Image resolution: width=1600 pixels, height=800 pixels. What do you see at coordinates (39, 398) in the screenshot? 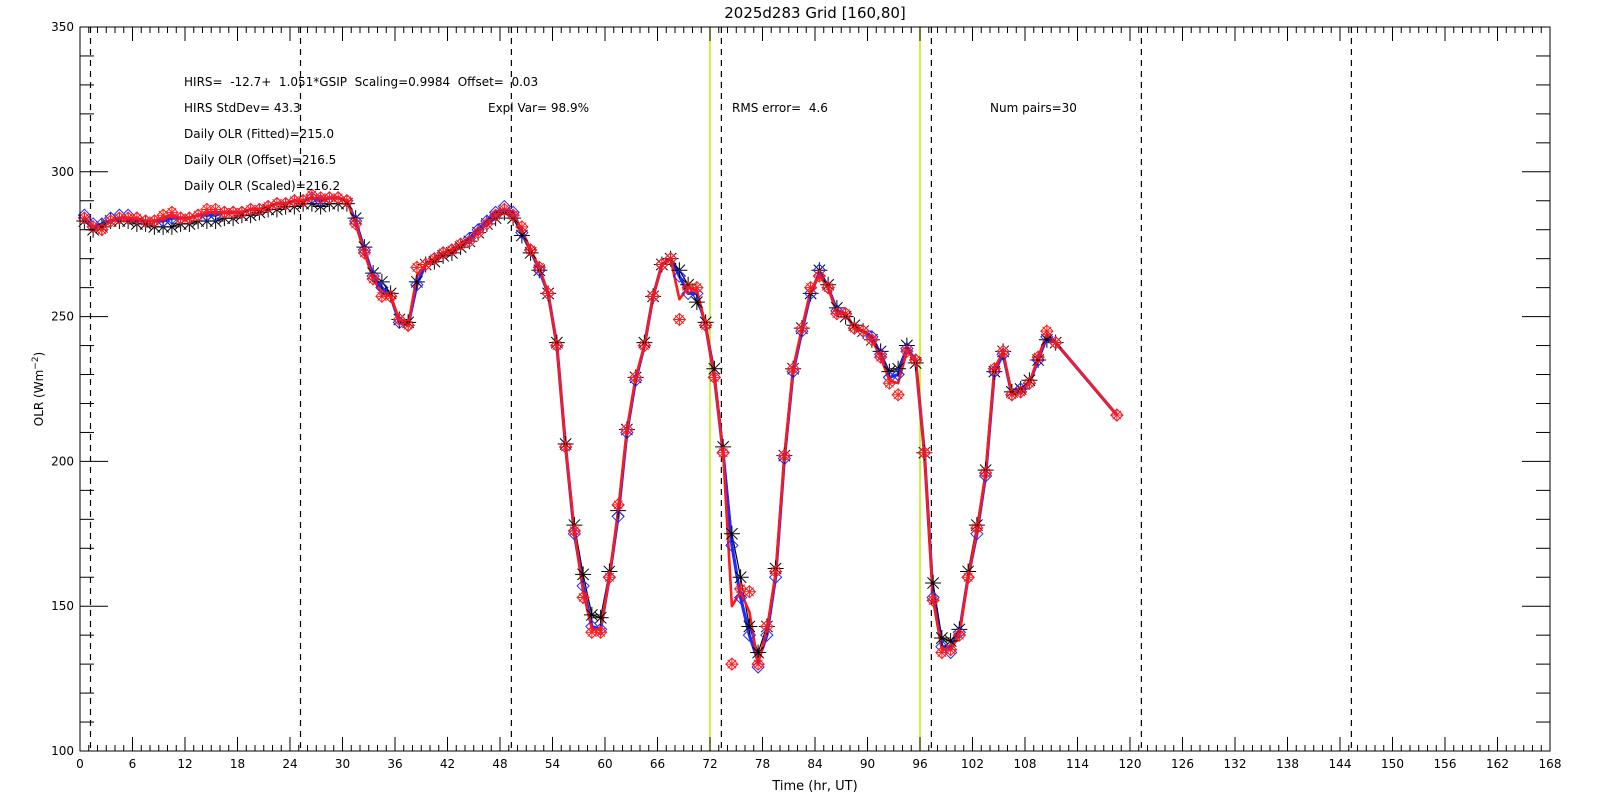
I see `y-axis-label-main: OLR (Wm` at bounding box center [39, 398].